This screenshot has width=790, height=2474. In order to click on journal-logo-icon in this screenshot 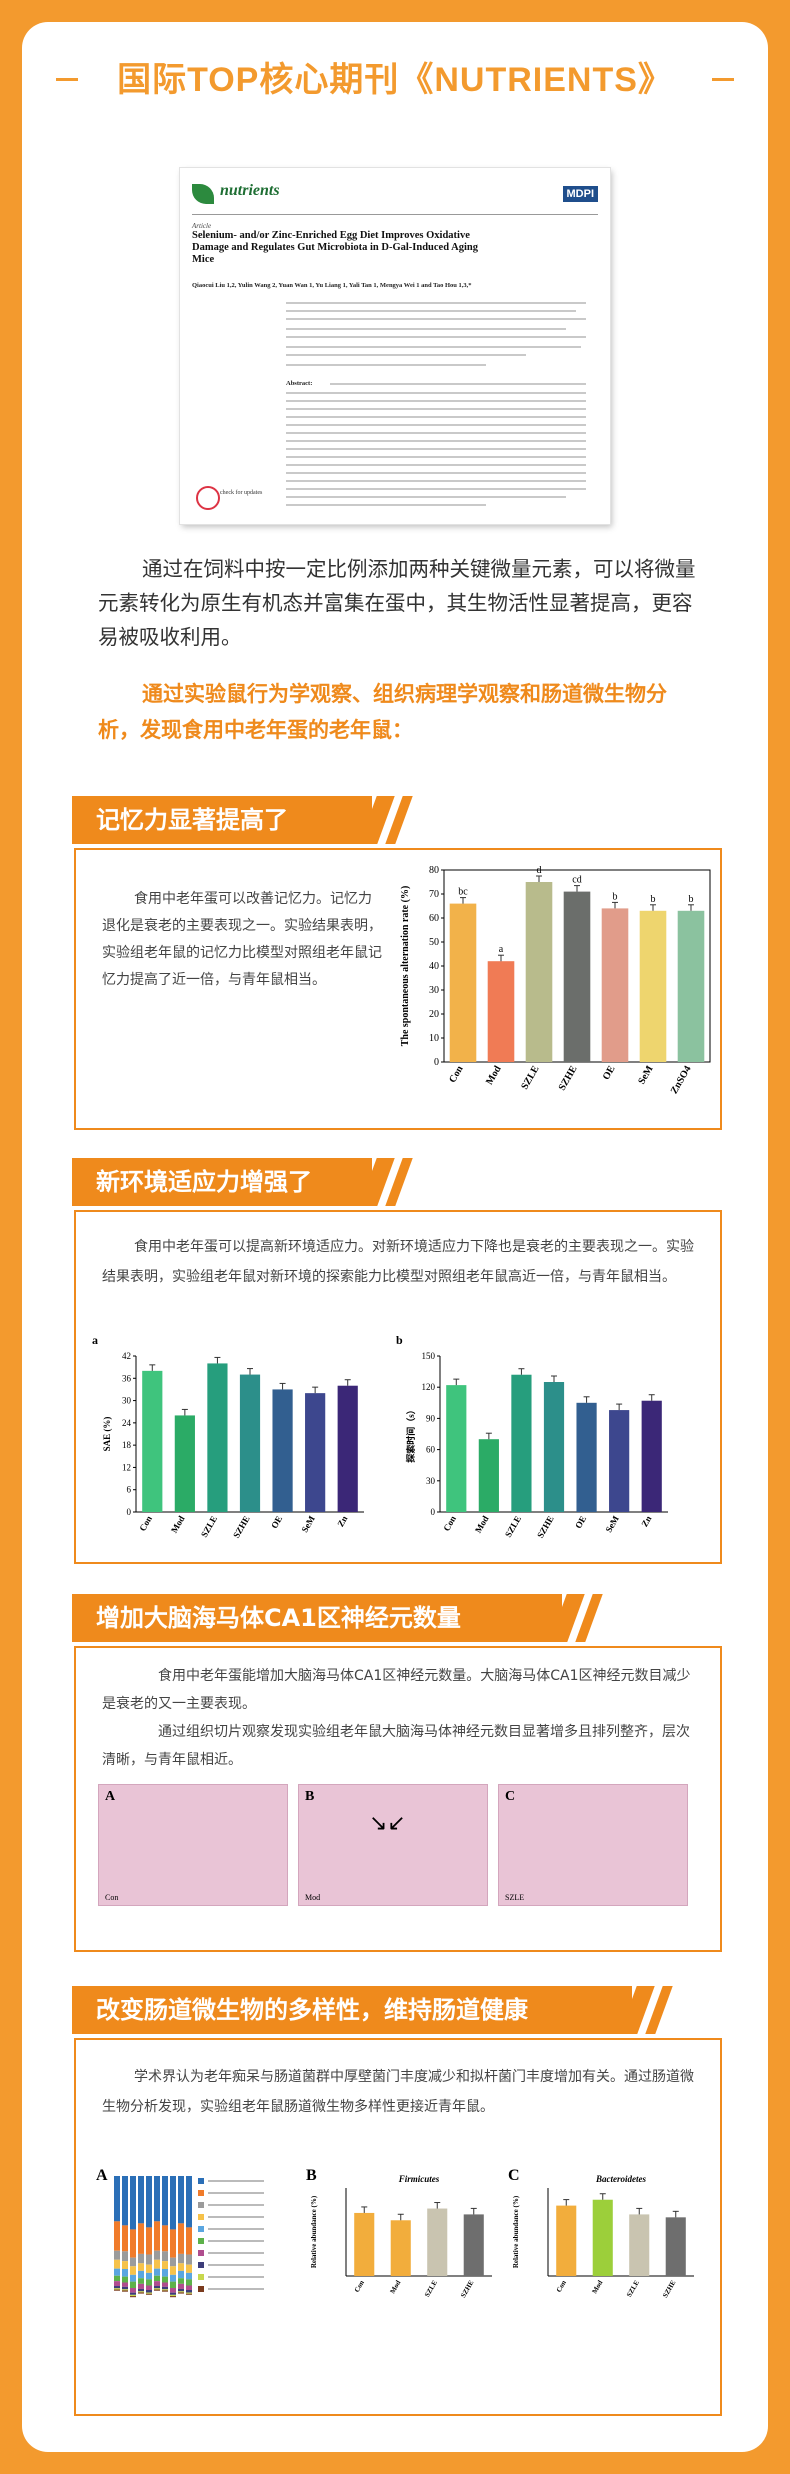, I will do `click(203, 194)`.